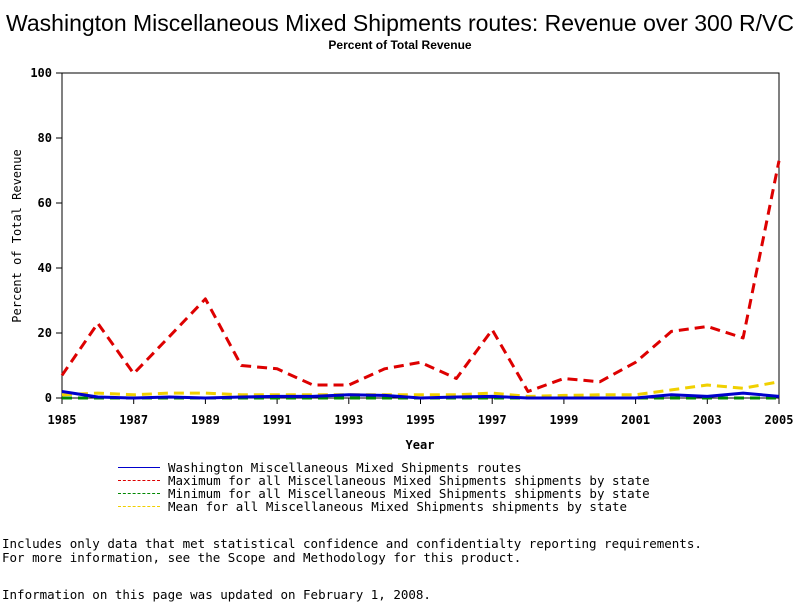 The image size is (800, 602). I want to click on y-tick-label: 80, so click(45, 138).